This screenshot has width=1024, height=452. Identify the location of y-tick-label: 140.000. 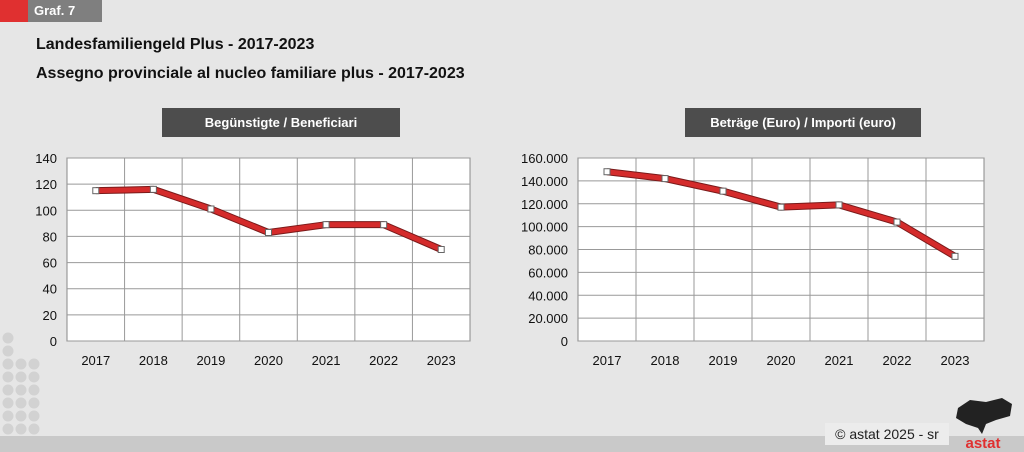
(544, 181).